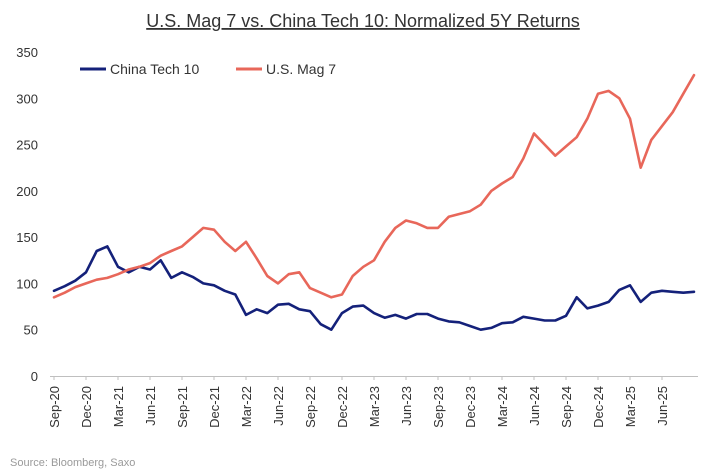  I want to click on y-tick-label: 150, so click(27, 237).